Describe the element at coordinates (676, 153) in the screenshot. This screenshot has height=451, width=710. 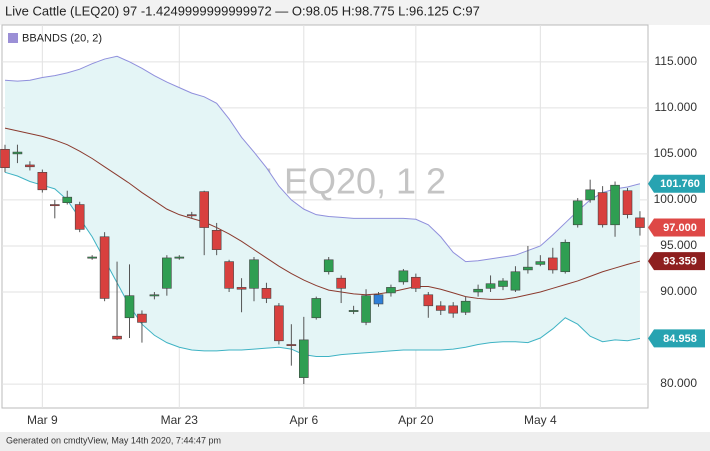
I see `y-tick-label: 105.000` at that location.